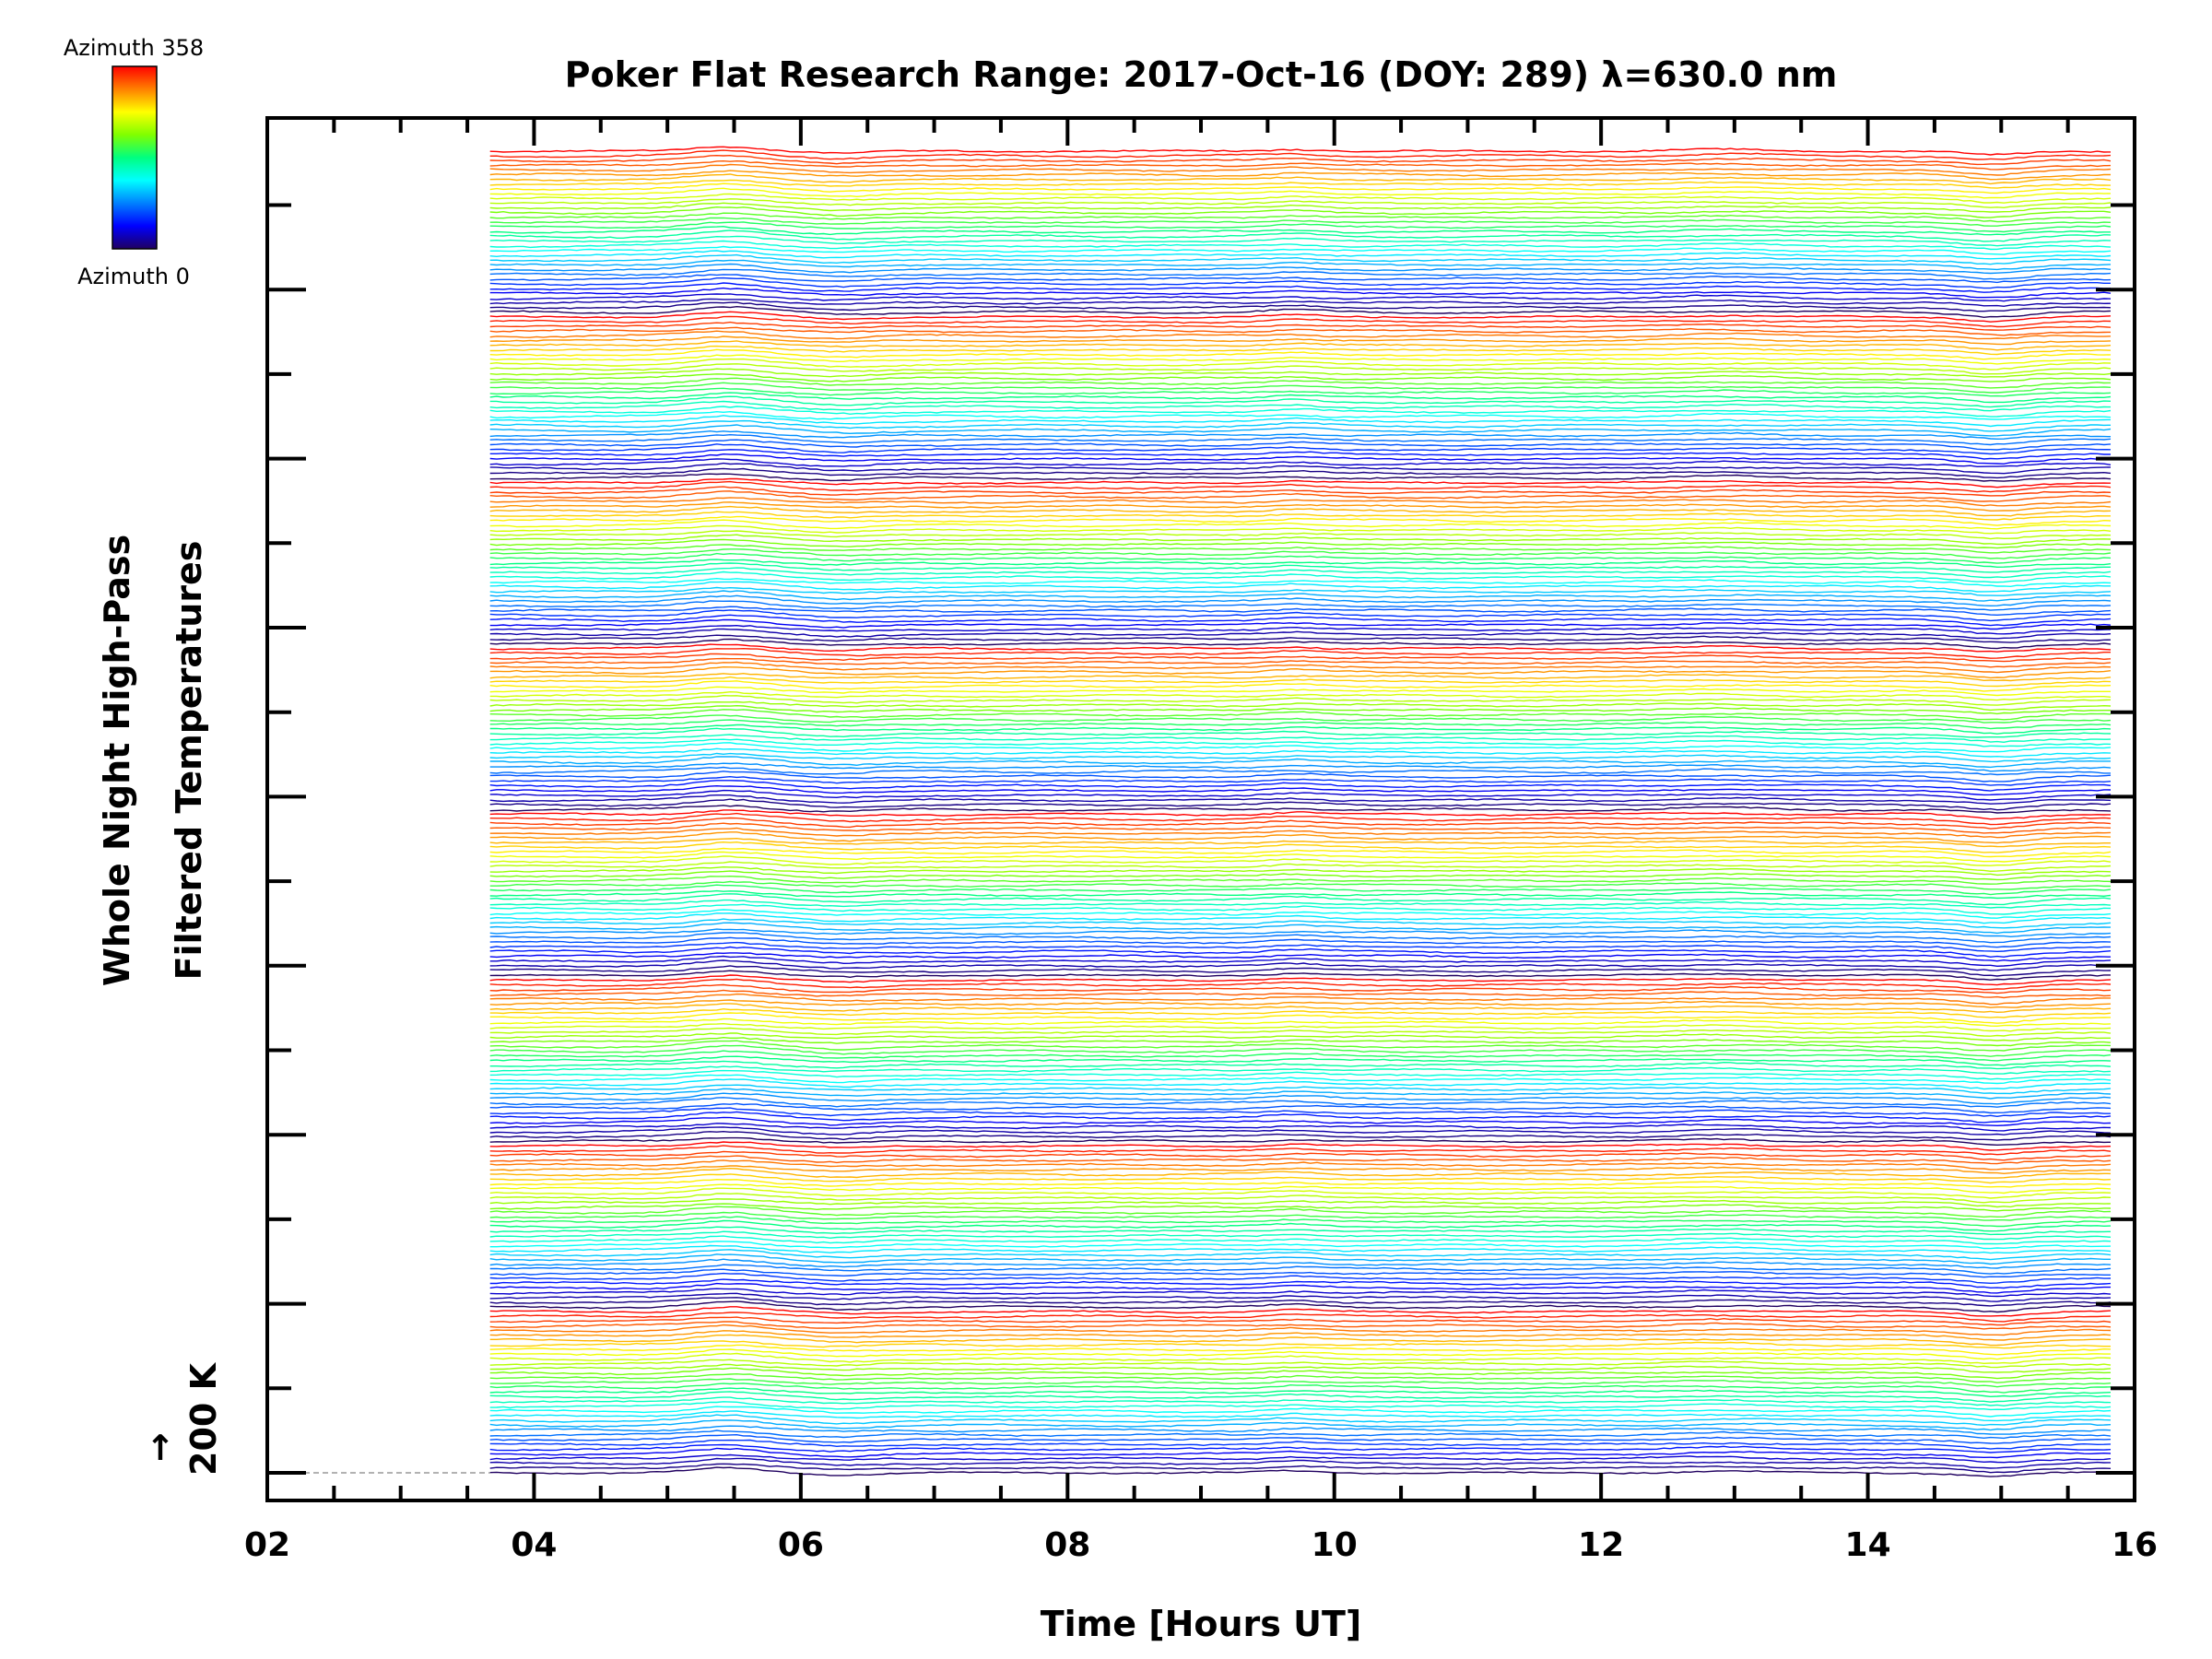 The width and height of the screenshot is (2212, 1659). What do you see at coordinates (134, 48) in the screenshot?
I see `colorbar-top-label: Azimuth 358` at bounding box center [134, 48].